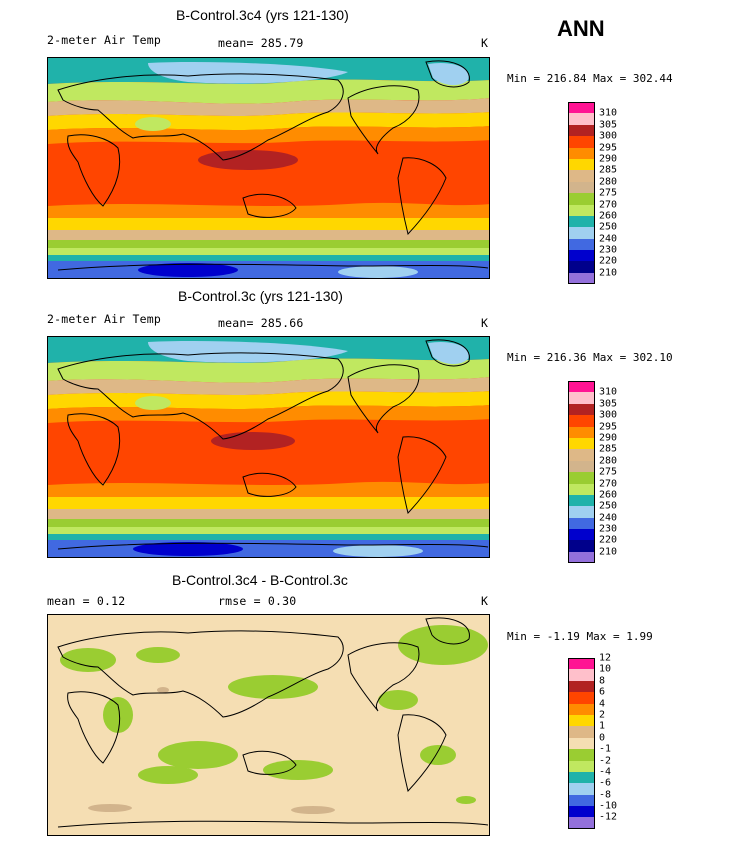  I want to click on panel1-legend-label: 285, so click(608, 170).